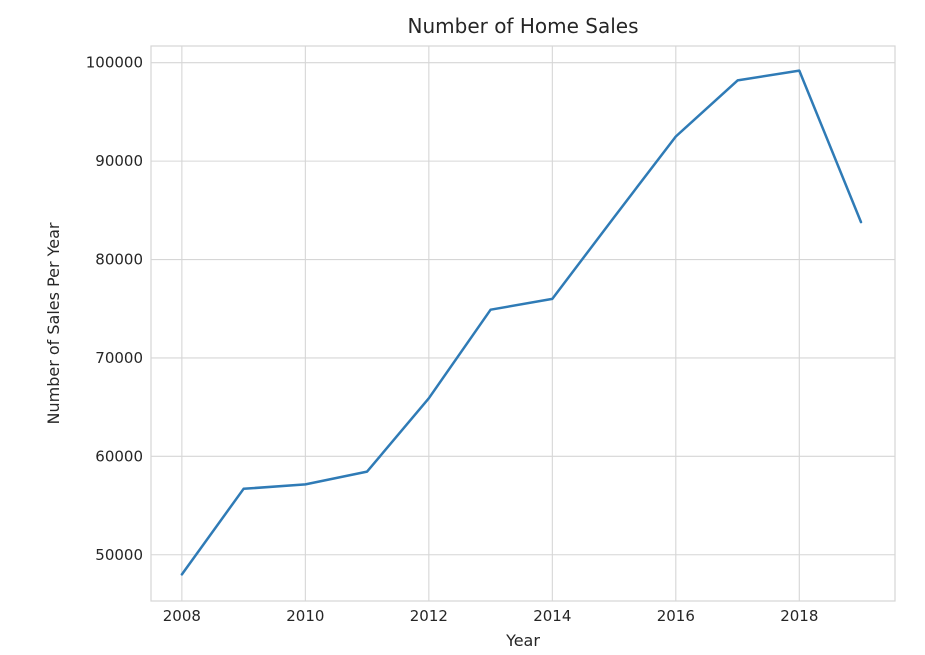 This screenshot has height=655, width=925. Describe the element at coordinates (119, 358) in the screenshot. I see `y-tick-label: 70000` at that location.